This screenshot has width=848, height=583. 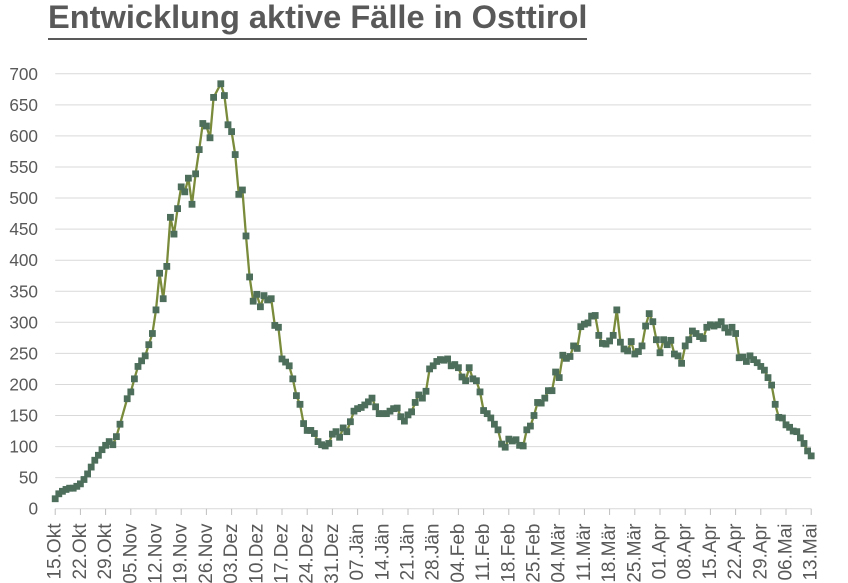 What do you see at coordinates (23, 384) in the screenshot?
I see `svg-text: 200` at bounding box center [23, 384].